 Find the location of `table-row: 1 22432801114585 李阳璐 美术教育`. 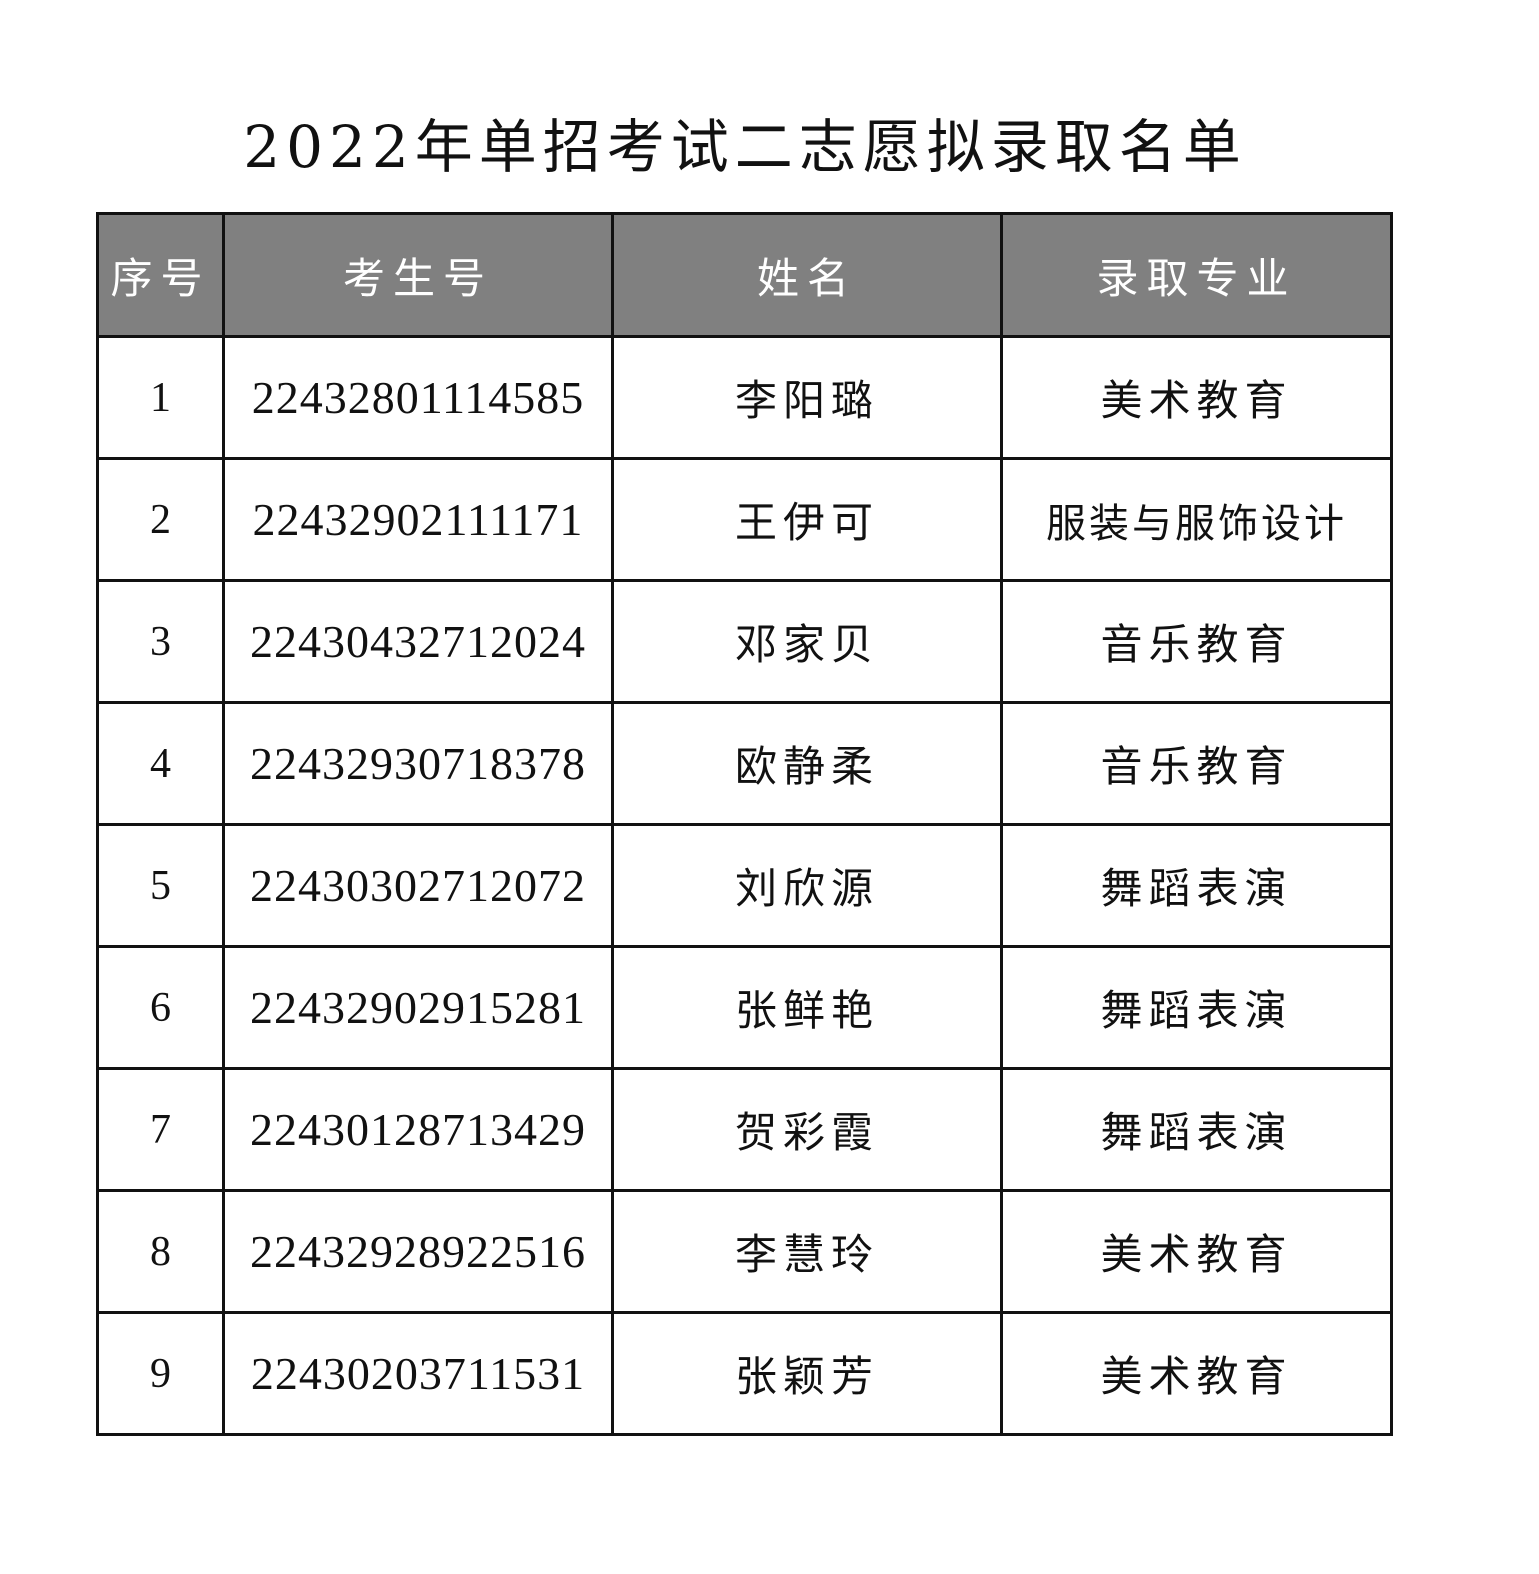

table-row: 1 22432801114585 李阳璐 美术教育 is located at coordinates (744, 397).